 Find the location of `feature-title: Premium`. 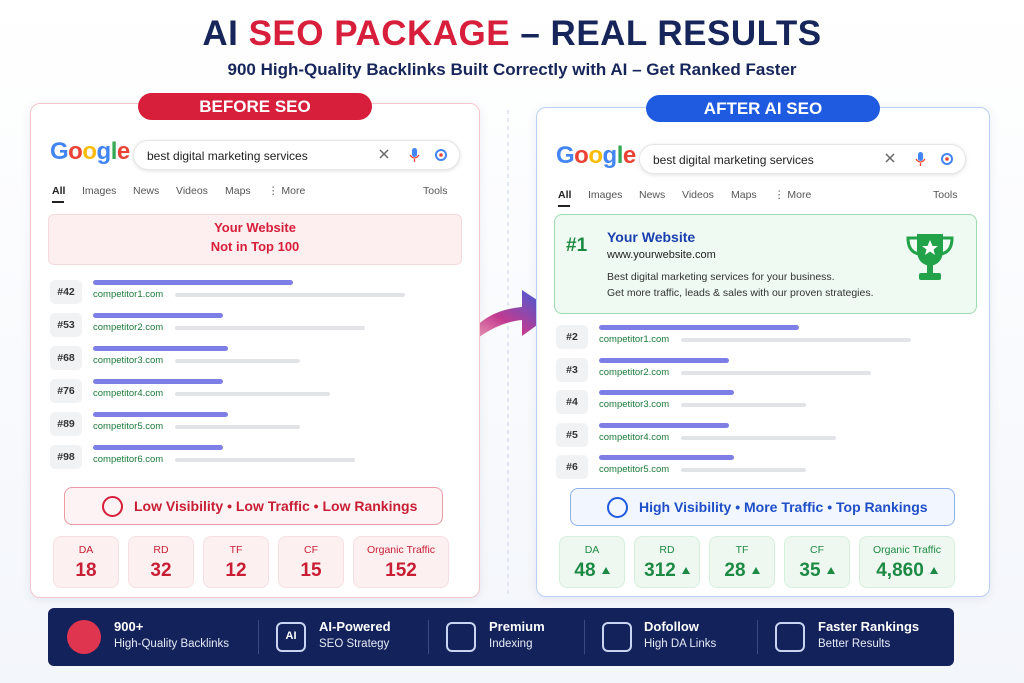

feature-title: Premium is located at coordinates (517, 626).